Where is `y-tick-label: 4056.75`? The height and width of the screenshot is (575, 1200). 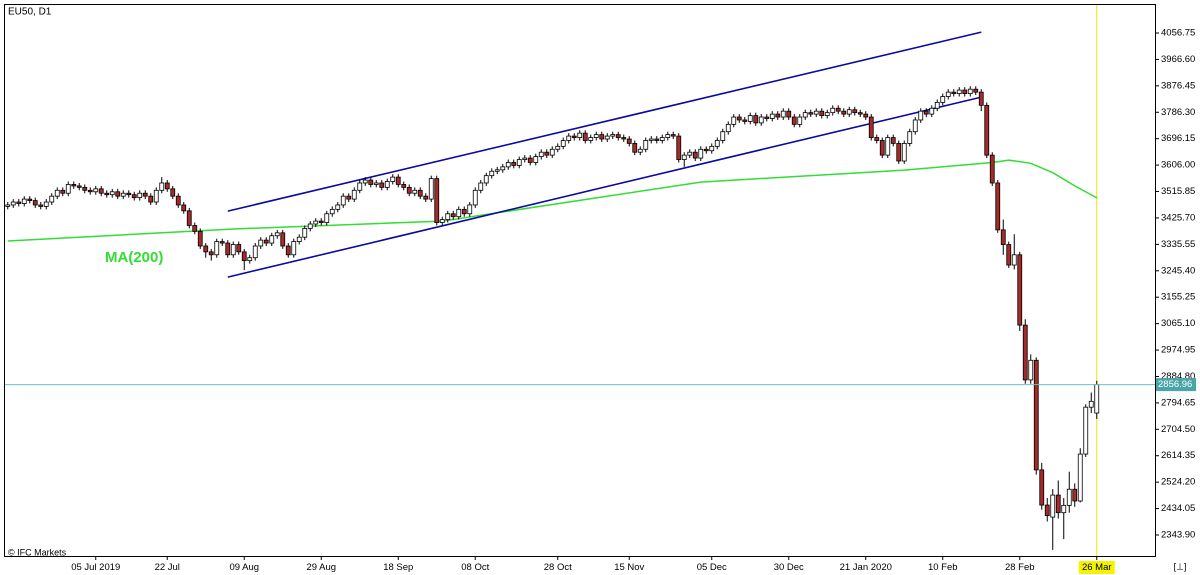
y-tick-label: 4056.75 is located at coordinates (1178, 33).